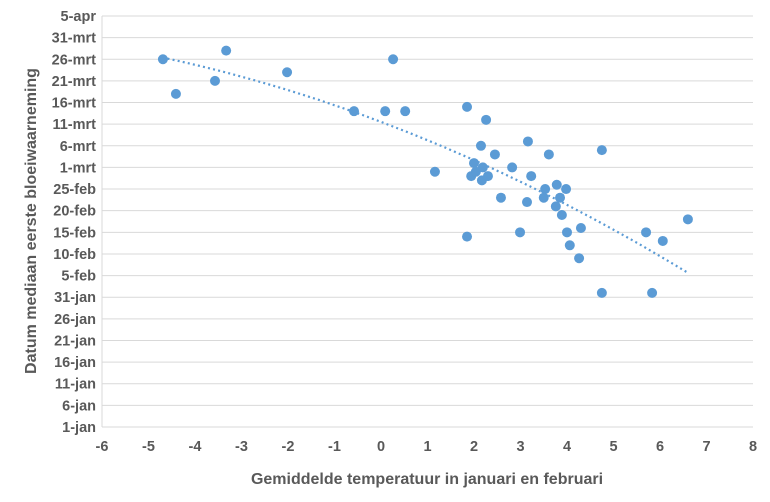  What do you see at coordinates (75, 363) in the screenshot?
I see `y-tick-label: 16-jan` at bounding box center [75, 363].